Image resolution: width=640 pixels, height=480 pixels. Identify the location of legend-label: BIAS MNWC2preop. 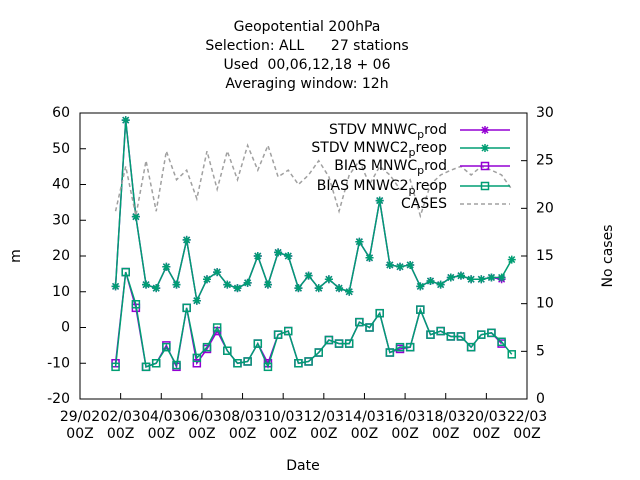
(382, 187).